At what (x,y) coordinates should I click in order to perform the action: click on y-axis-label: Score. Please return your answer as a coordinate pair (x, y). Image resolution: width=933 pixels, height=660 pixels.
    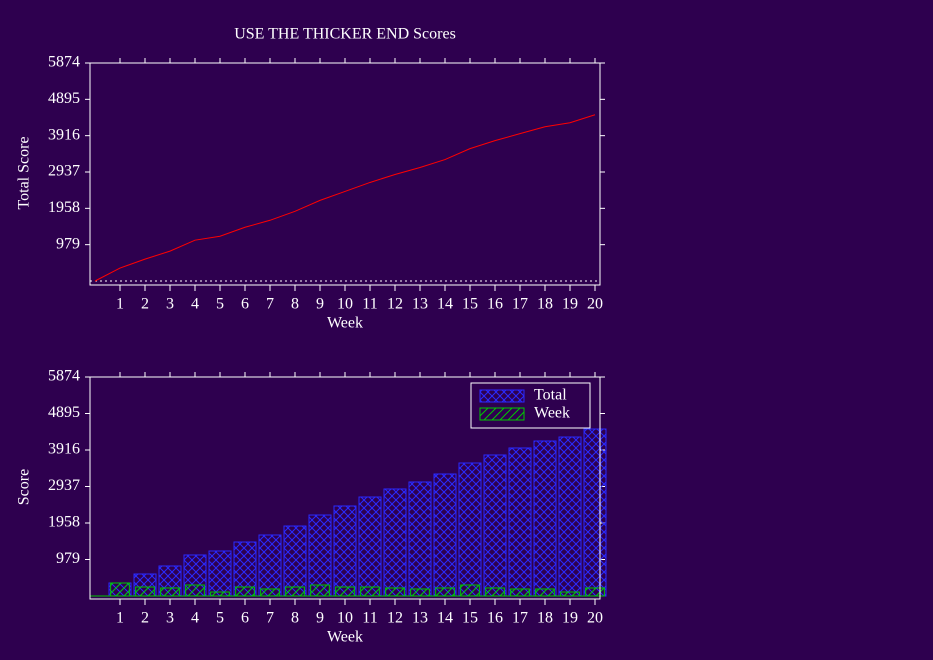
    Looking at the image, I should click on (24, 487).